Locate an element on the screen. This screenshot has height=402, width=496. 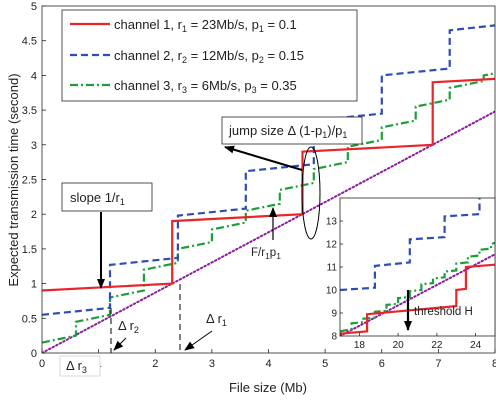
inset-y-tick-label: 11 is located at coordinates (332, 268).